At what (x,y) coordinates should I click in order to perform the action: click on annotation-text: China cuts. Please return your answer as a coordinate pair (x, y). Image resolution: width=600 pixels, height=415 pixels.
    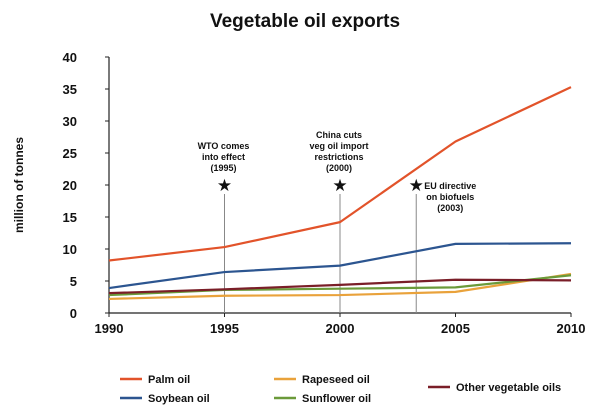
    Looking at the image, I should click on (339, 135).